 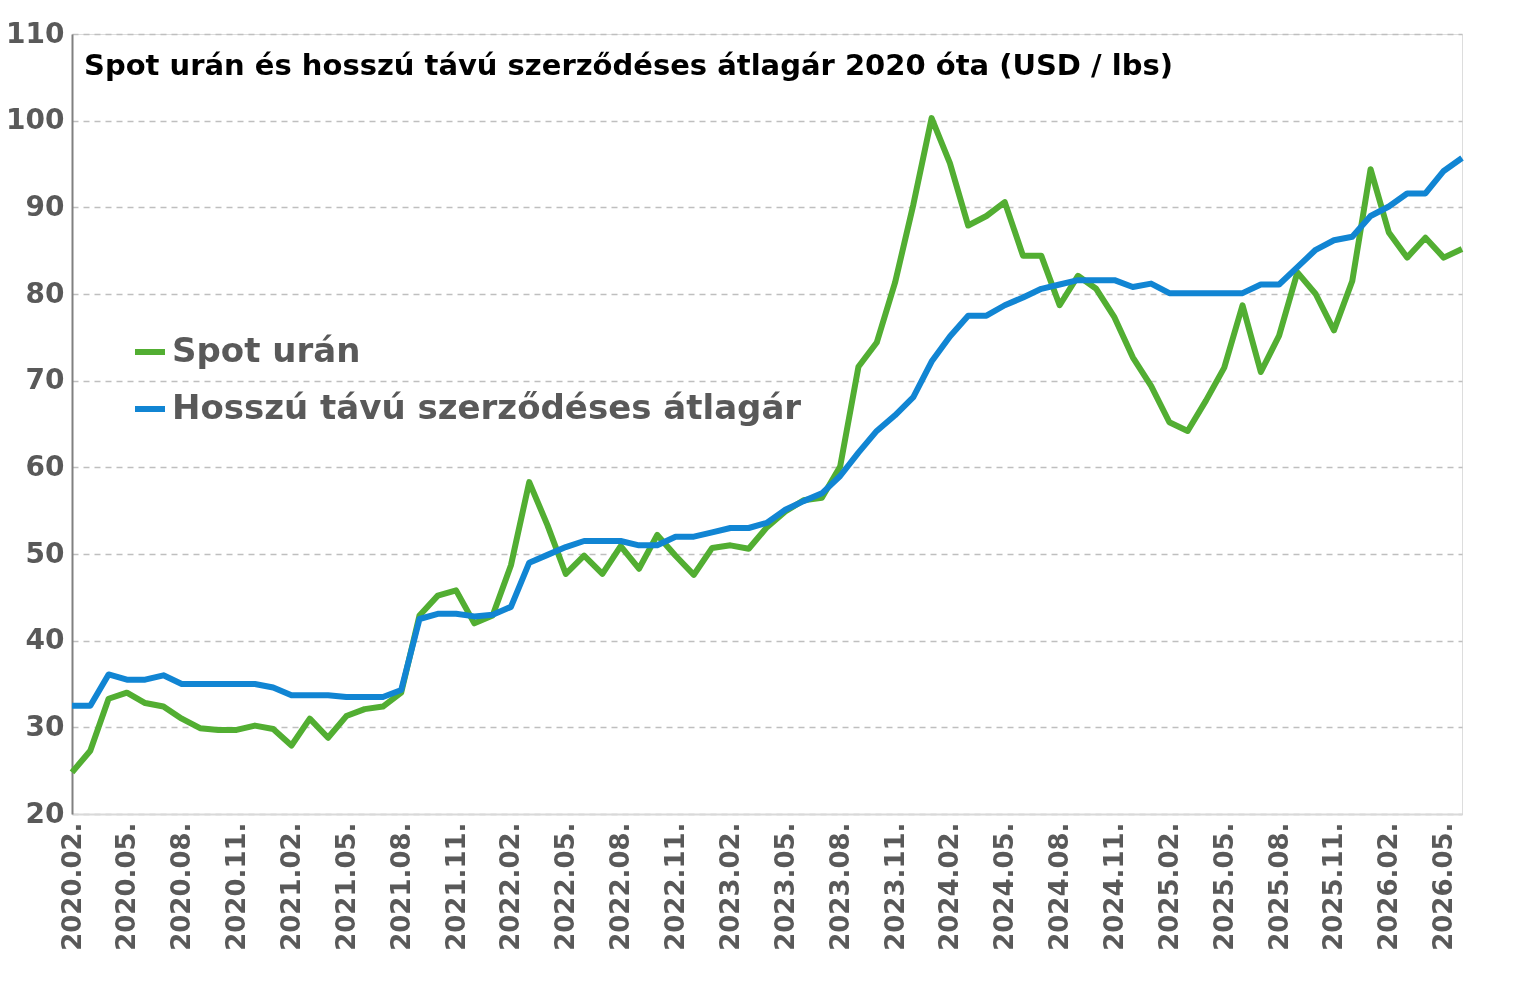 I want to click on x-tick-label: 2024.05., so click(x=1004, y=886).